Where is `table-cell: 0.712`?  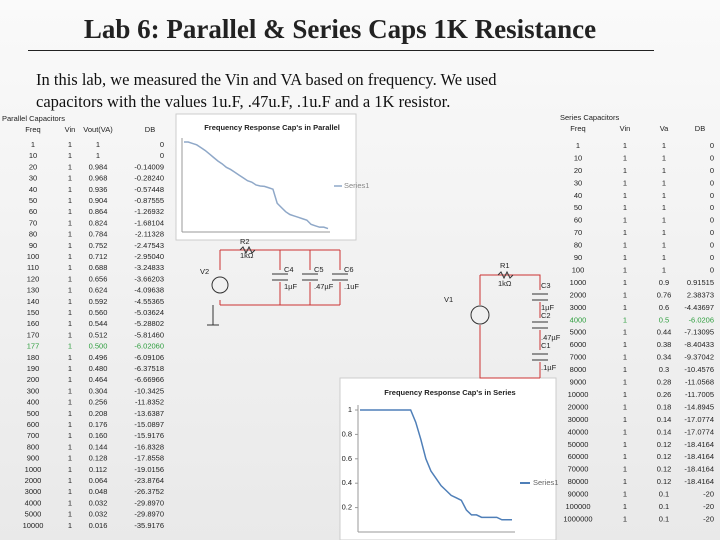
table-cell: 0.712 is located at coordinates (98, 256).